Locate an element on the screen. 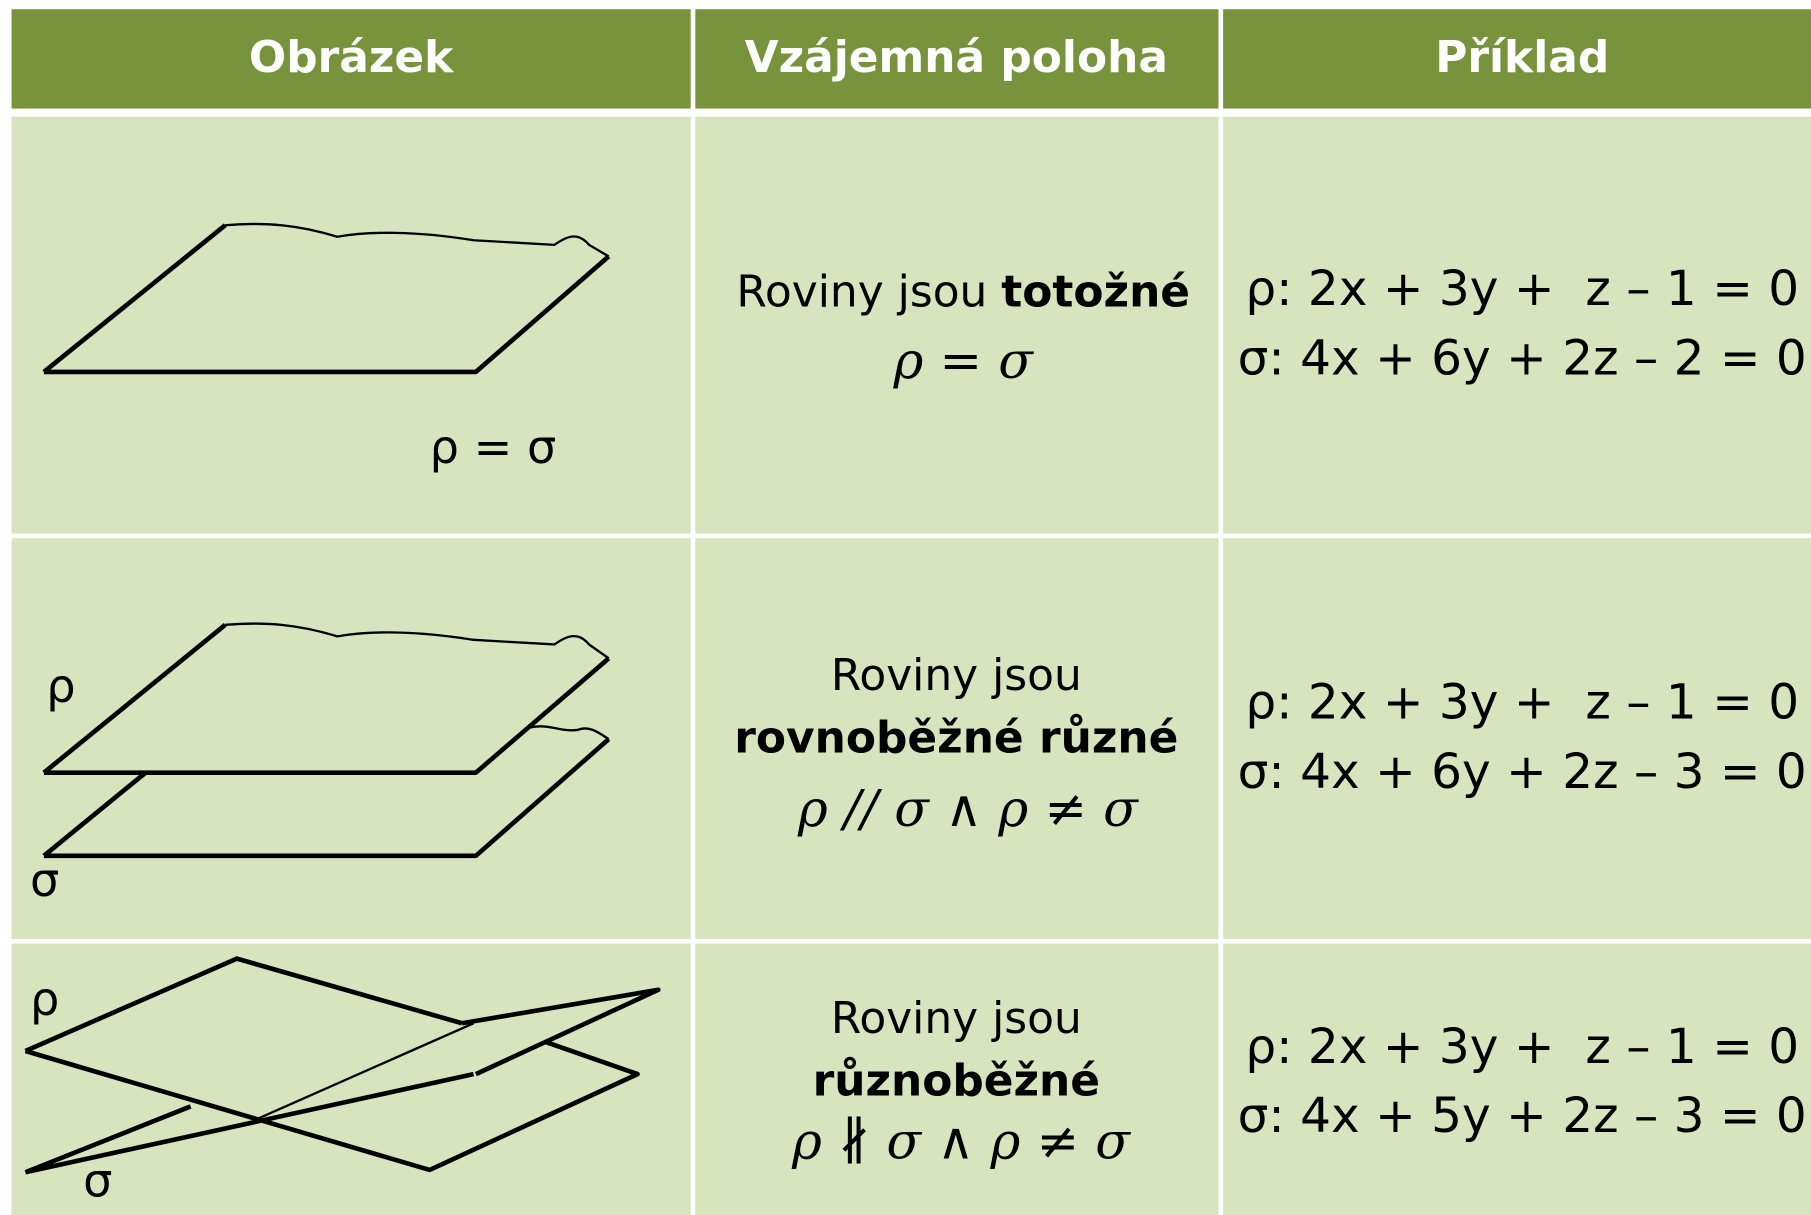 The width and height of the screenshot is (1811, 1215). header-row: Obrázek Vzájemná poloha Příklad is located at coordinates (911, 59).